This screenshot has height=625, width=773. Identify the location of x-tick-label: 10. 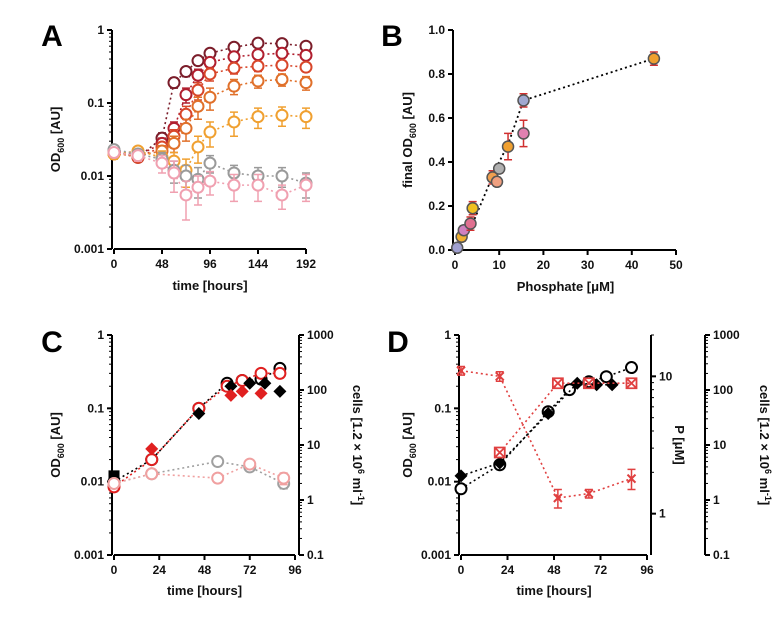
(500, 265).